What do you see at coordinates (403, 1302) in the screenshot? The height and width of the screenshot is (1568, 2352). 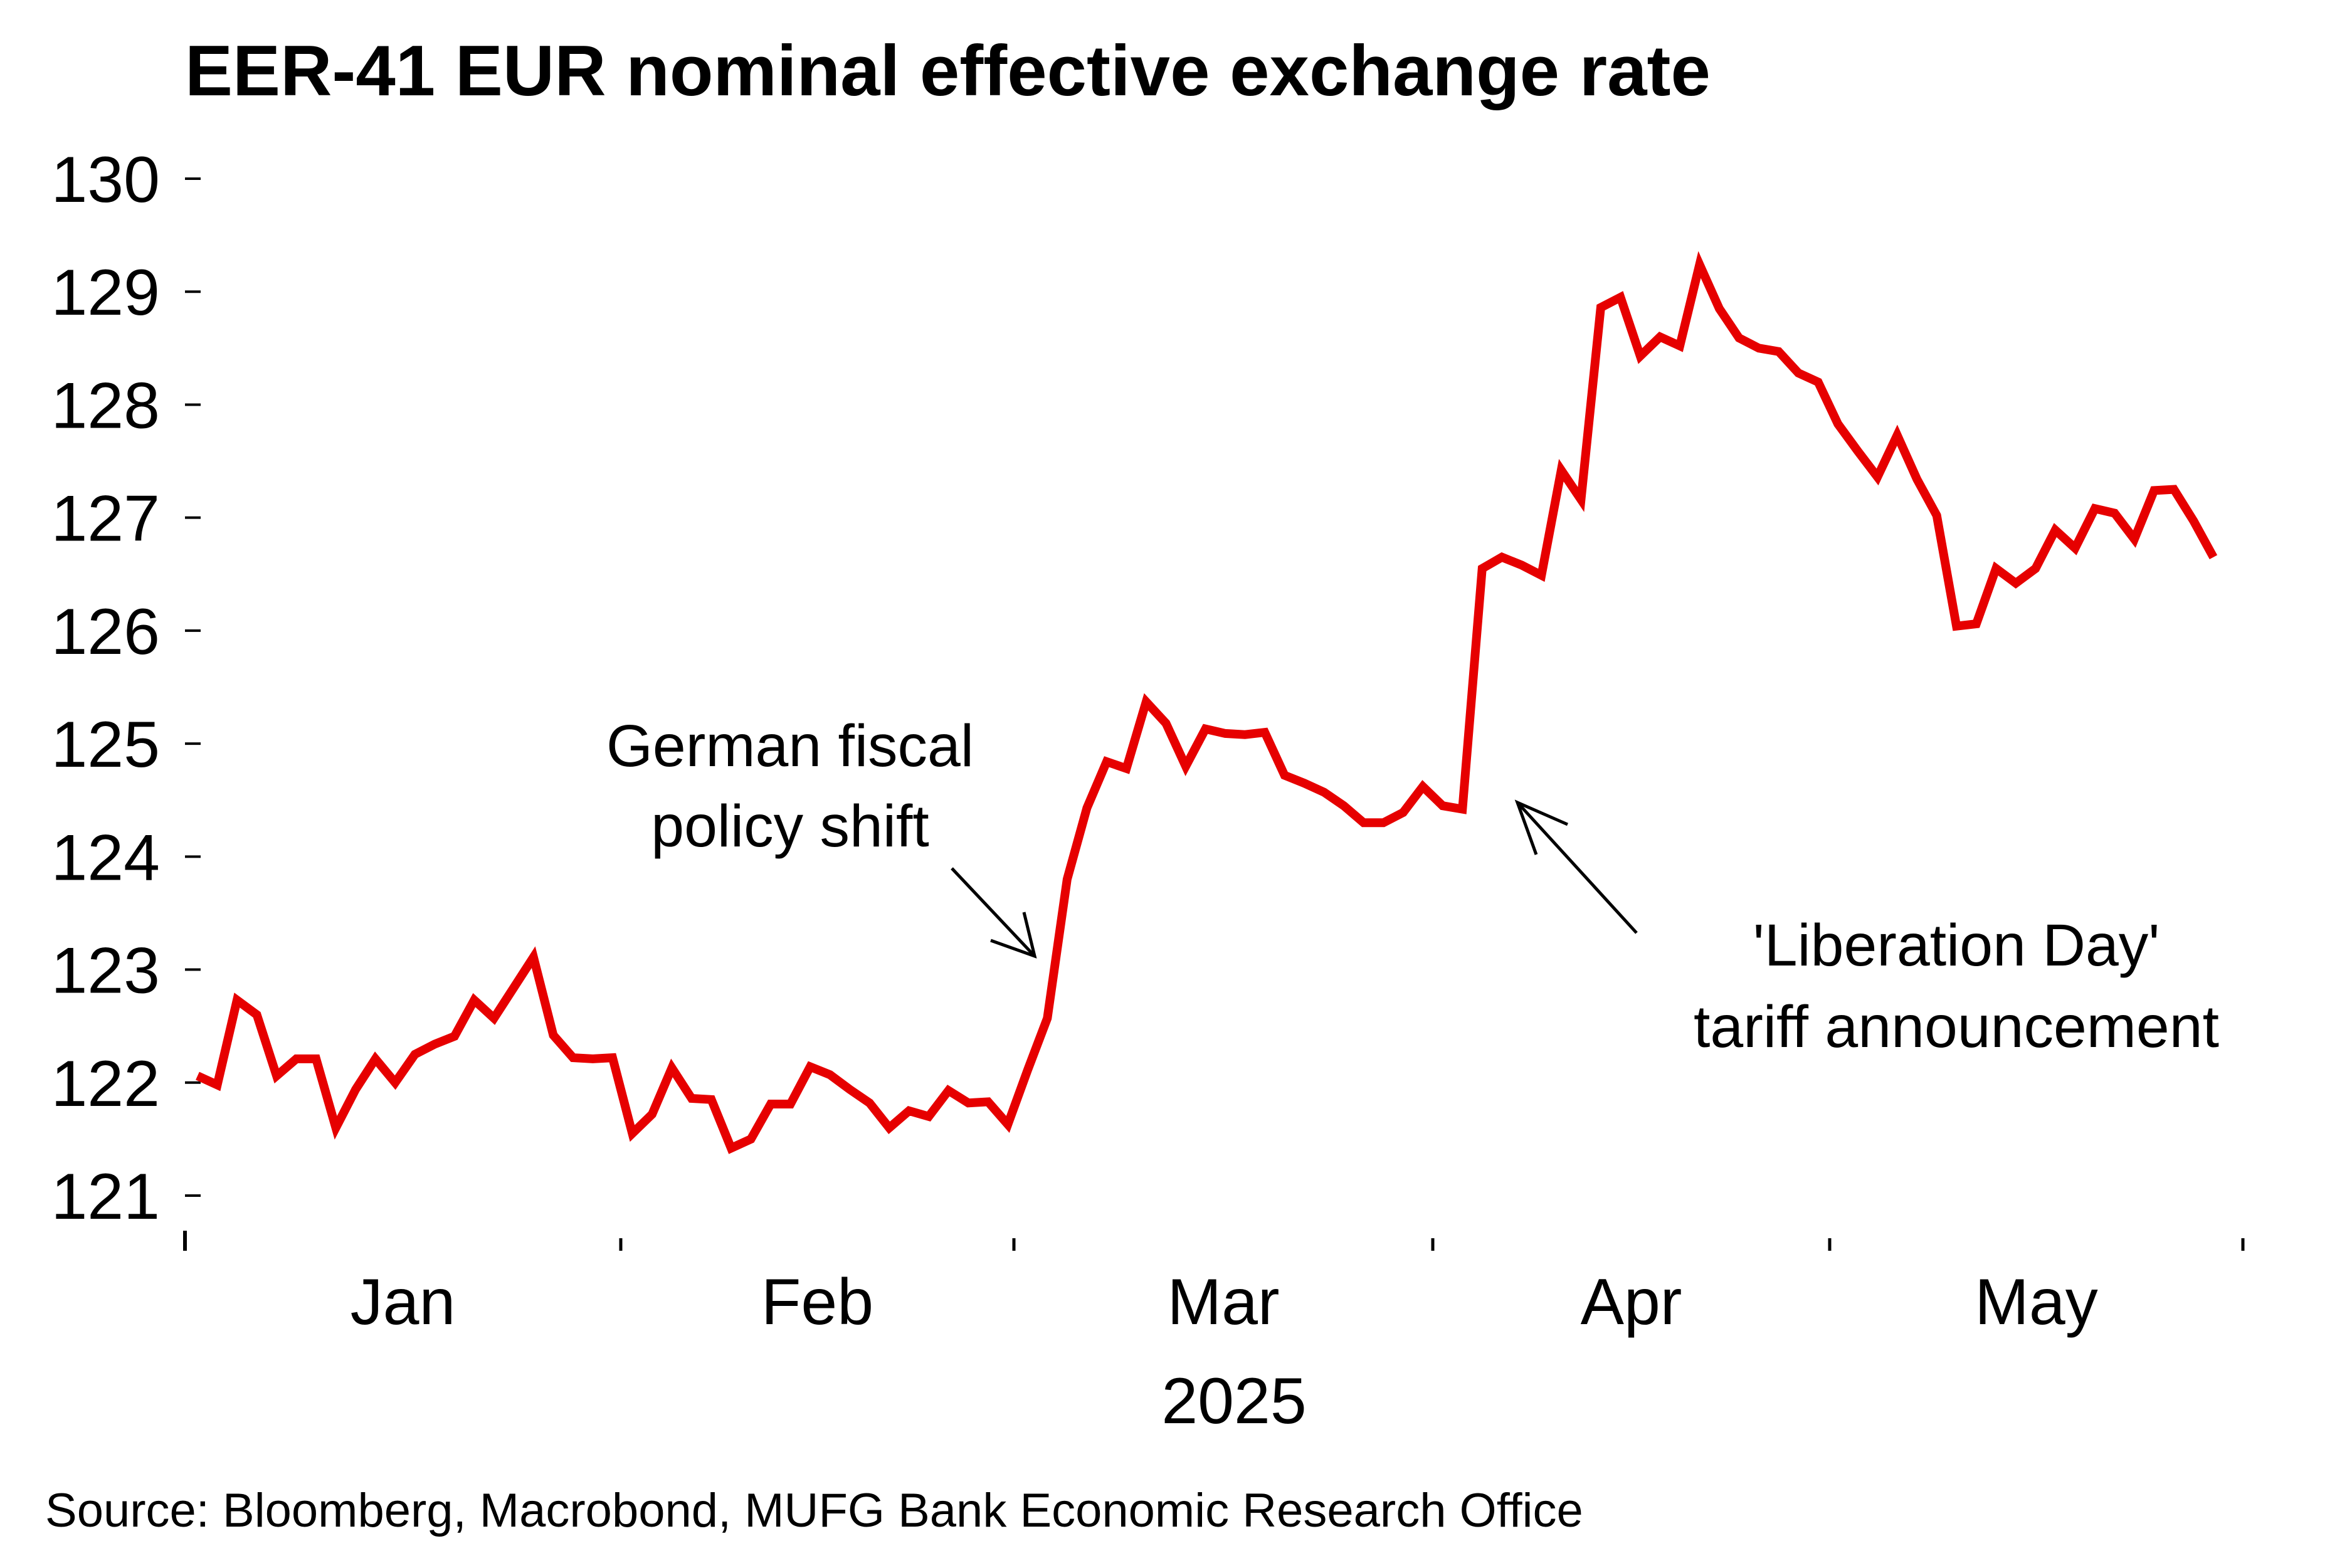 I see `x-tick-label: Jan` at bounding box center [403, 1302].